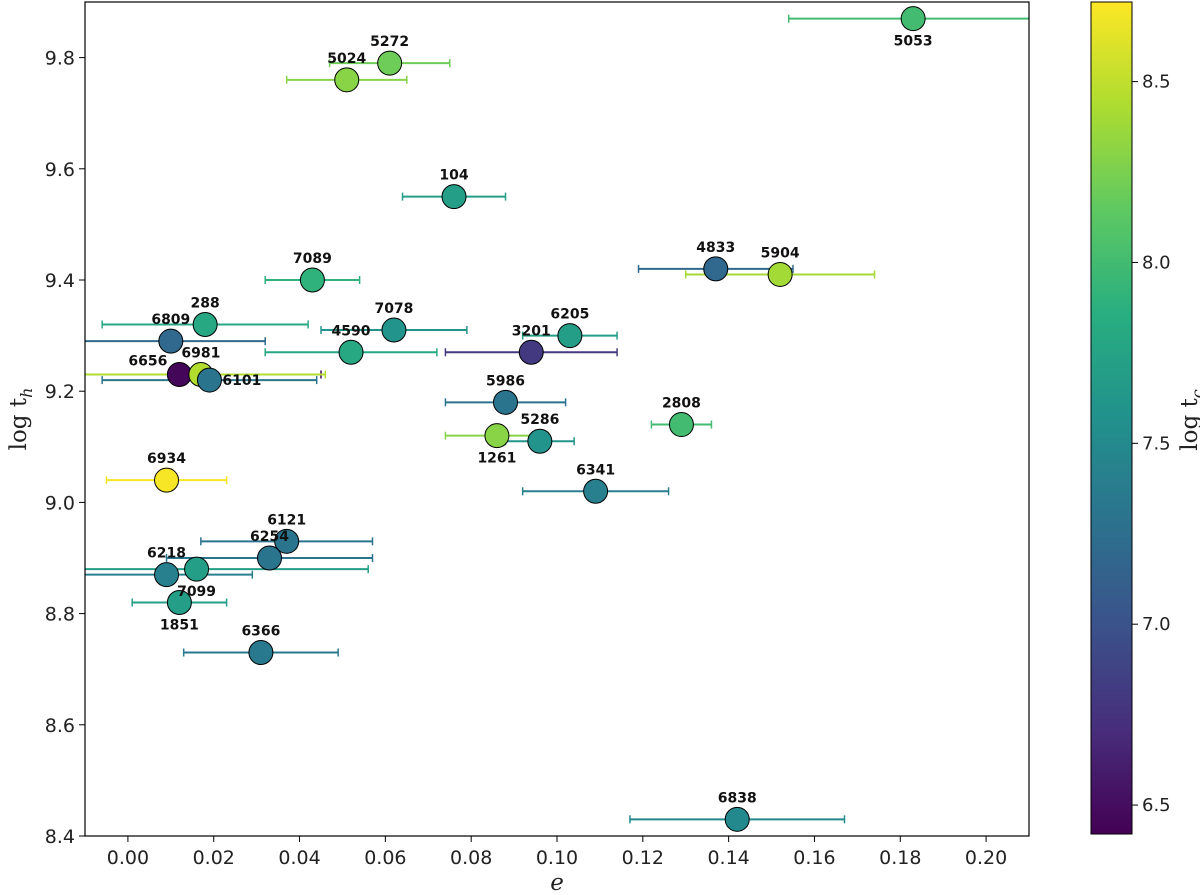 The height and width of the screenshot is (895, 1200). What do you see at coordinates (60, 59) in the screenshot?
I see `y-tick-label: 9.8` at bounding box center [60, 59].